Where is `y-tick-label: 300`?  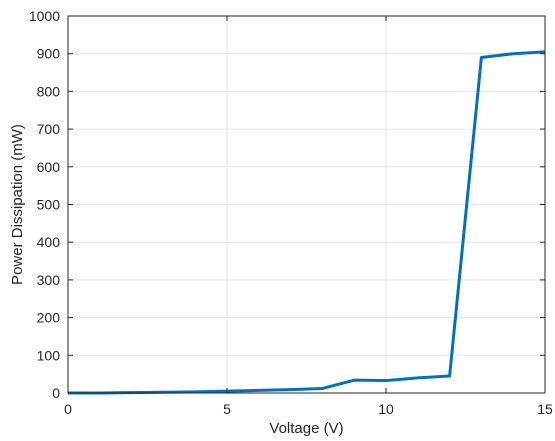 y-tick-label: 300 is located at coordinates (49, 280).